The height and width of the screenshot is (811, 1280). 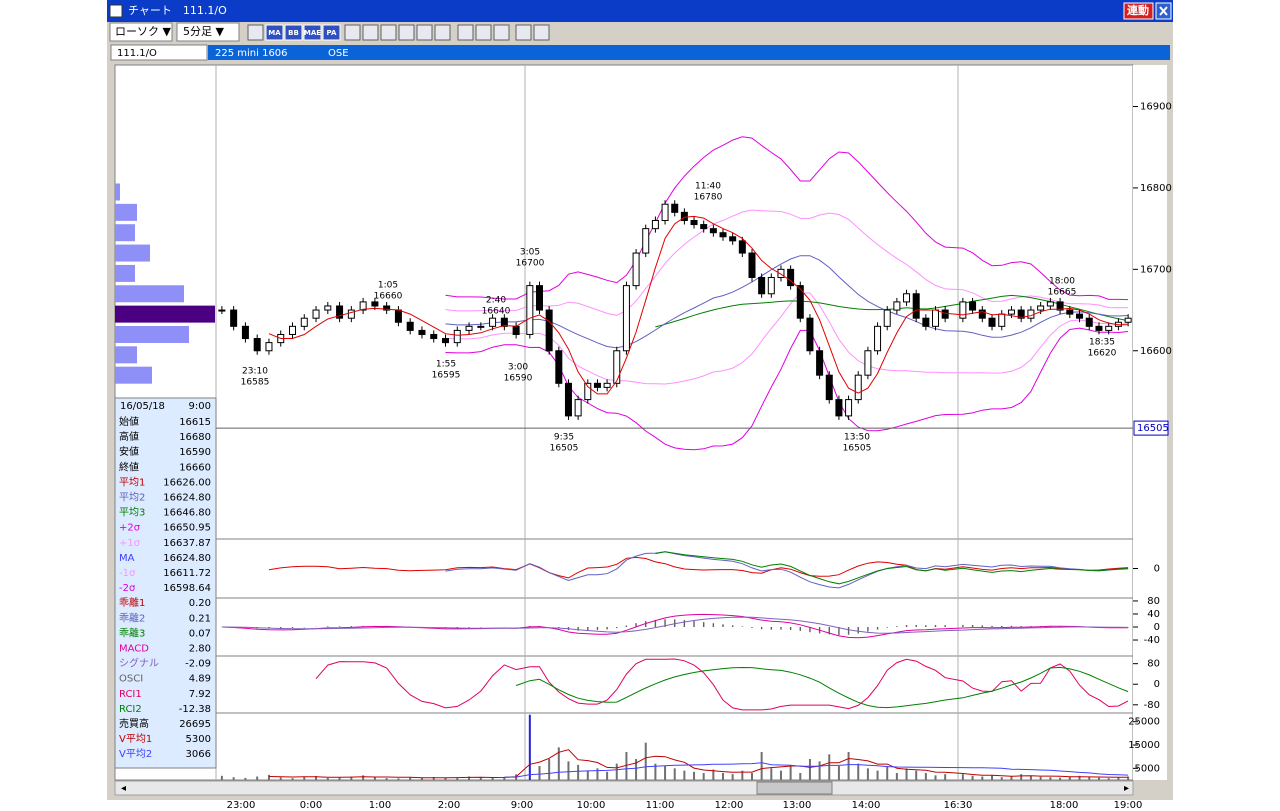 What do you see at coordinates (195, 467) in the screenshot?
I see `info-value: 16660` at bounding box center [195, 467].